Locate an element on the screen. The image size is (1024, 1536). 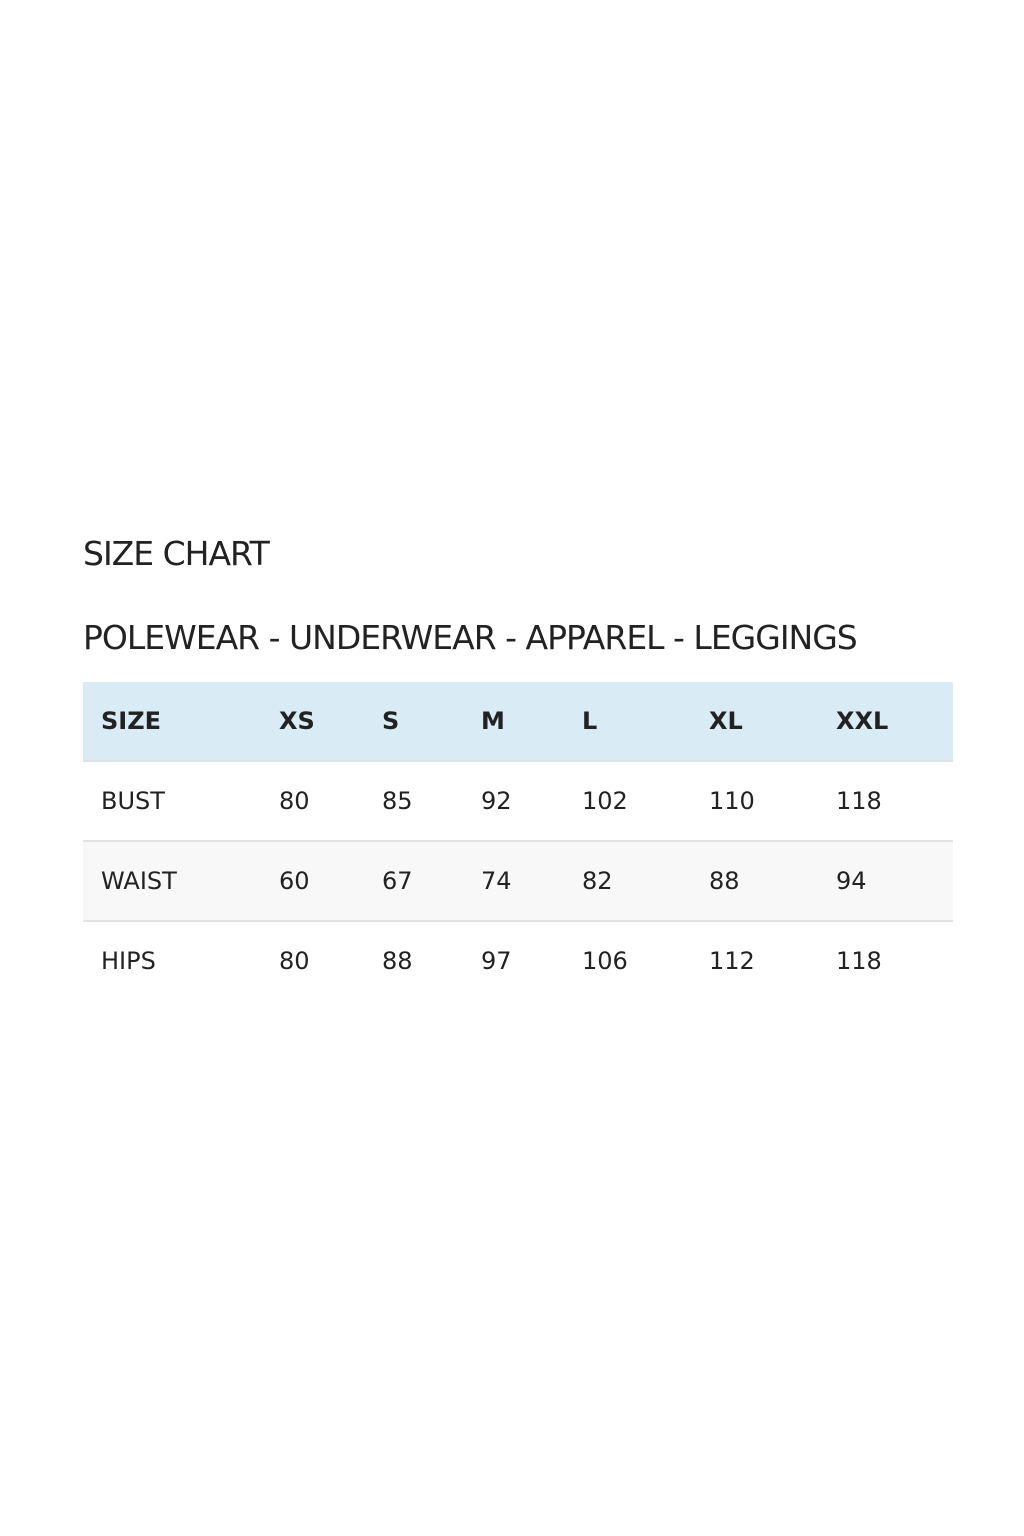
table-cell: 92 is located at coordinates (496, 801).